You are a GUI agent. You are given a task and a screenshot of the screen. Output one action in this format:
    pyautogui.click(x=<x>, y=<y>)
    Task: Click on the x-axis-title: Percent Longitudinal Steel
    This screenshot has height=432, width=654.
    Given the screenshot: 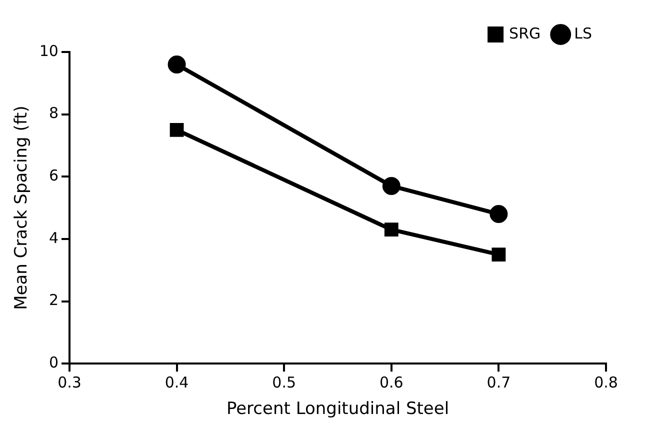 What is the action you would take?
    pyautogui.click(x=338, y=409)
    